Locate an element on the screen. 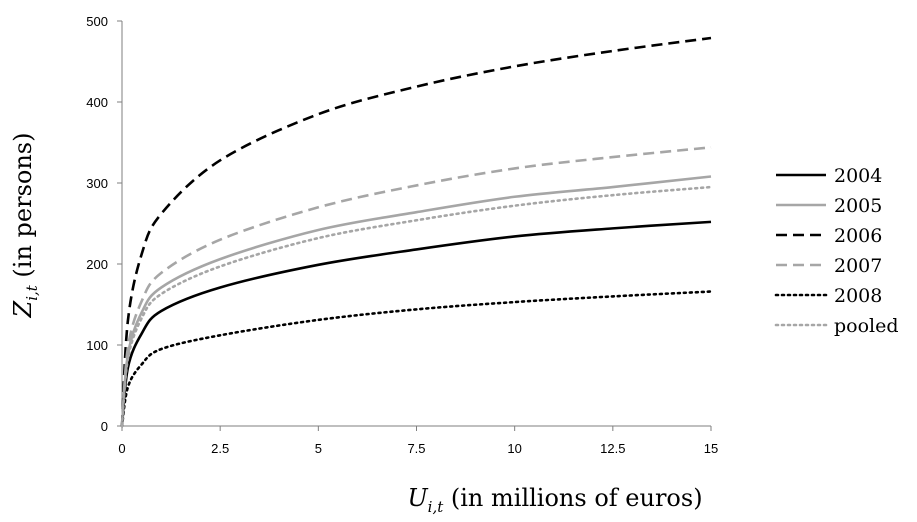 The image size is (917, 522). x-tick-label: 2.5 is located at coordinates (220, 448).